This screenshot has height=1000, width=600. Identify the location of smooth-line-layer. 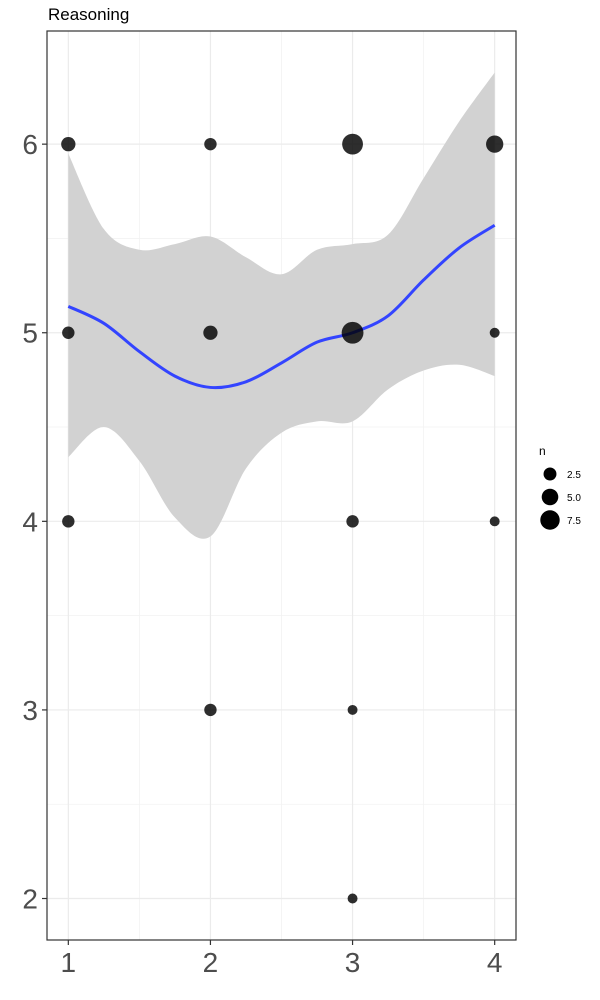
(281, 306).